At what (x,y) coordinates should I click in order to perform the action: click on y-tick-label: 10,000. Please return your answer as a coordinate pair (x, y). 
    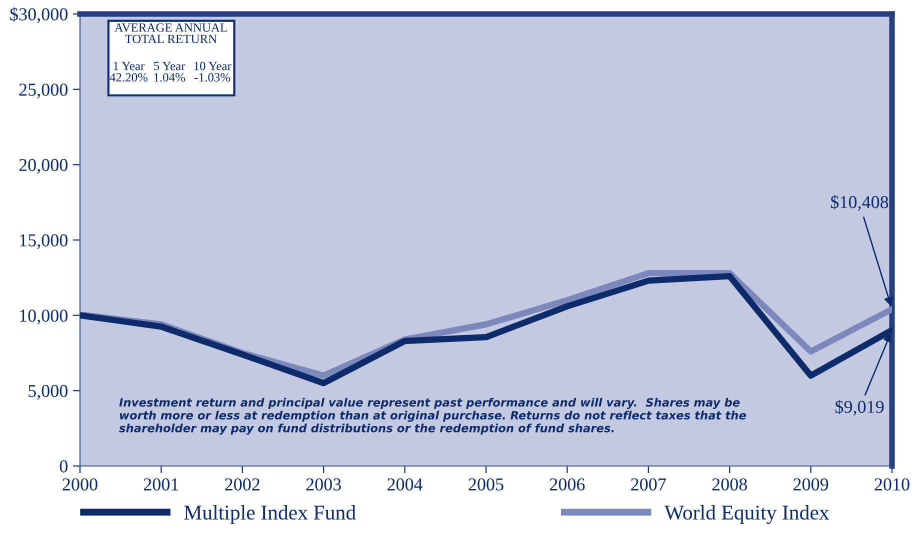
    Looking at the image, I should click on (44, 317).